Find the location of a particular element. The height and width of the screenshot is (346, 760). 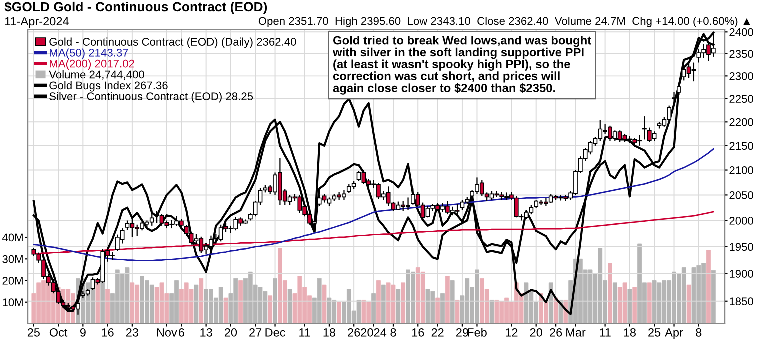

legend-label: MA(200) 2017.02 is located at coordinates (92, 65).